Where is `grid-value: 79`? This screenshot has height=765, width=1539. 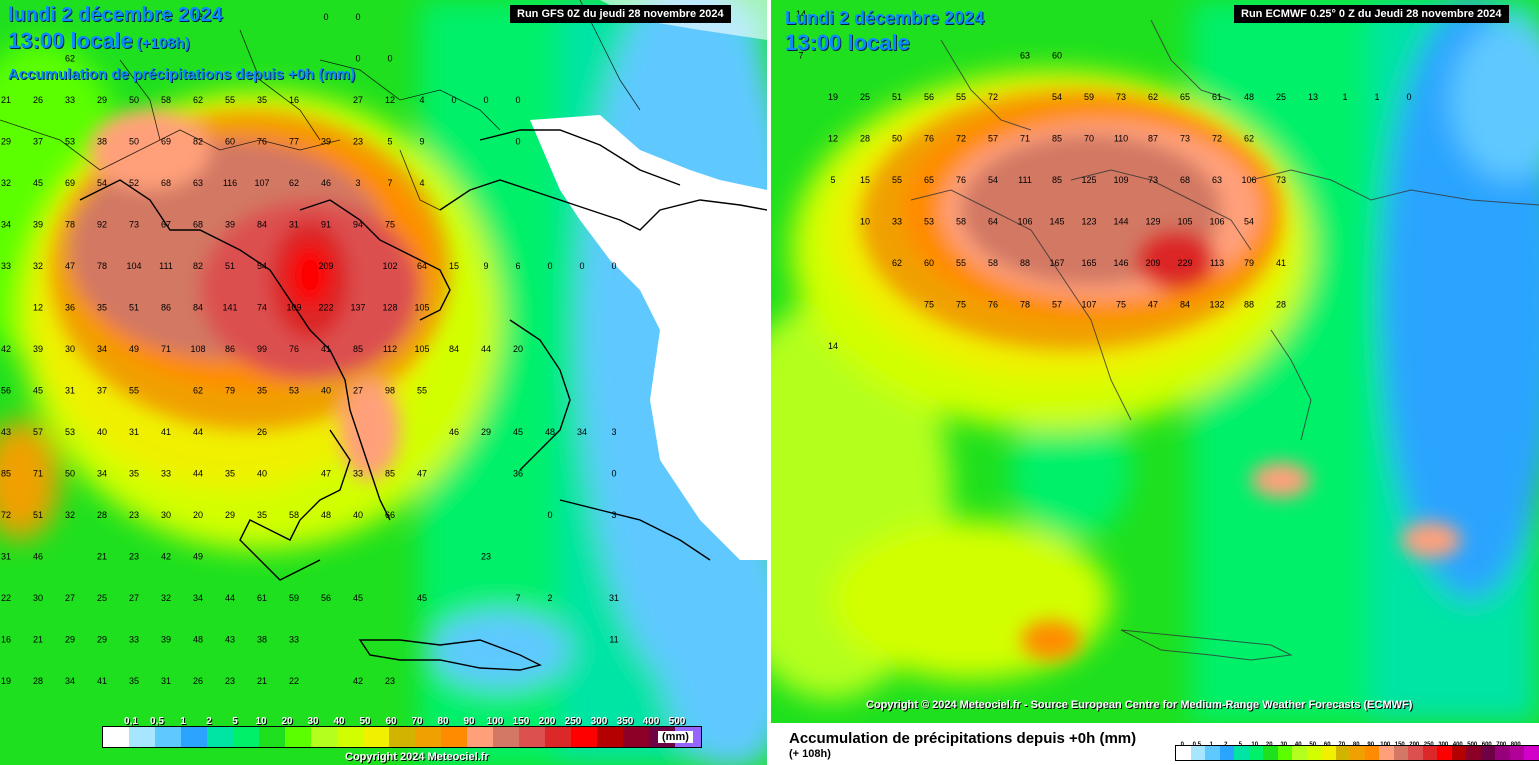 grid-value: 79 is located at coordinates (1249, 263).